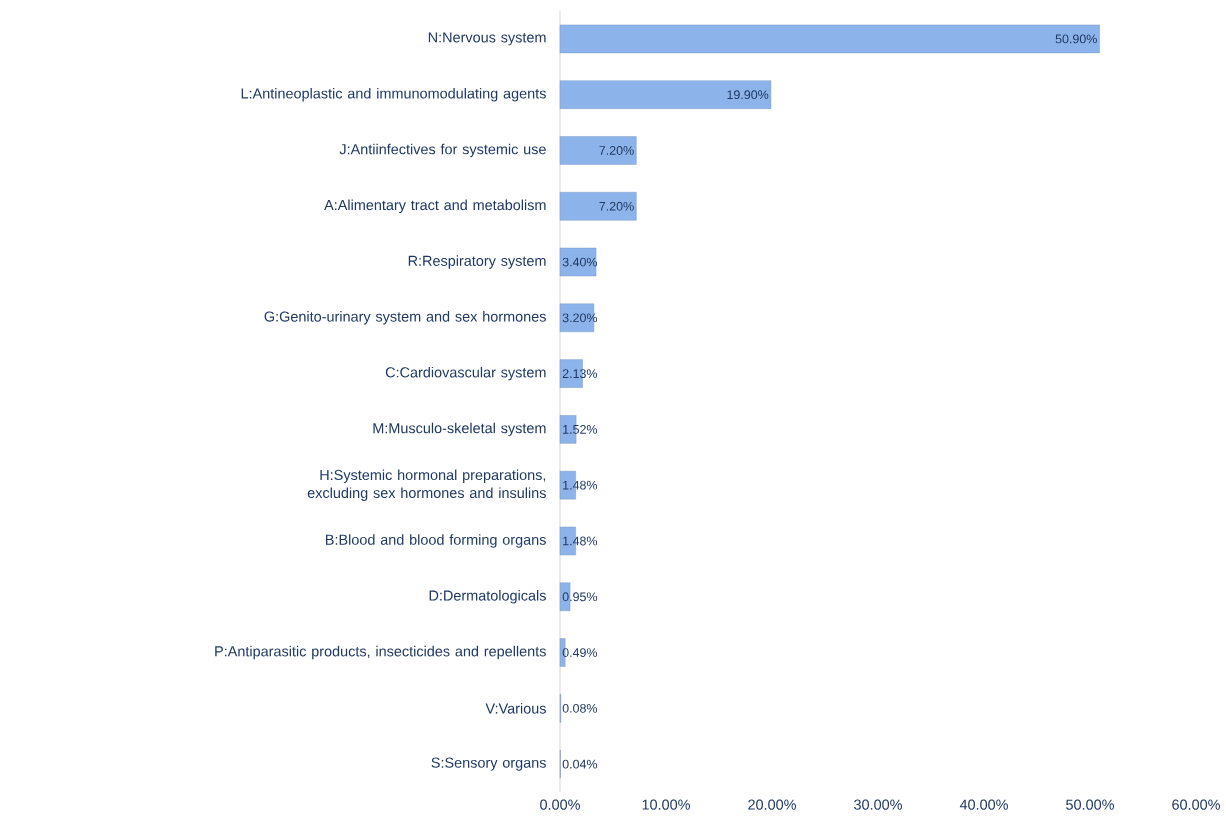 Image resolution: width=1226 pixels, height=825 pixels. What do you see at coordinates (748, 95) in the screenshot?
I see `data-label: 19.90%` at bounding box center [748, 95].